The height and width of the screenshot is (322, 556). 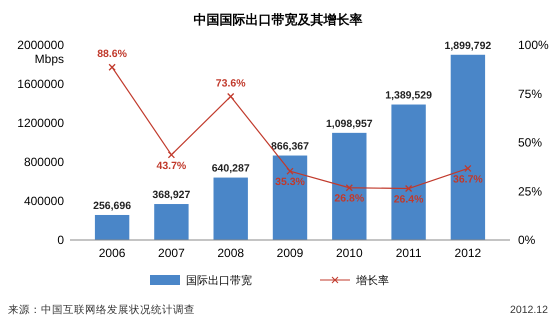 I want to click on y-tick-label: 0, so click(x=60, y=240).